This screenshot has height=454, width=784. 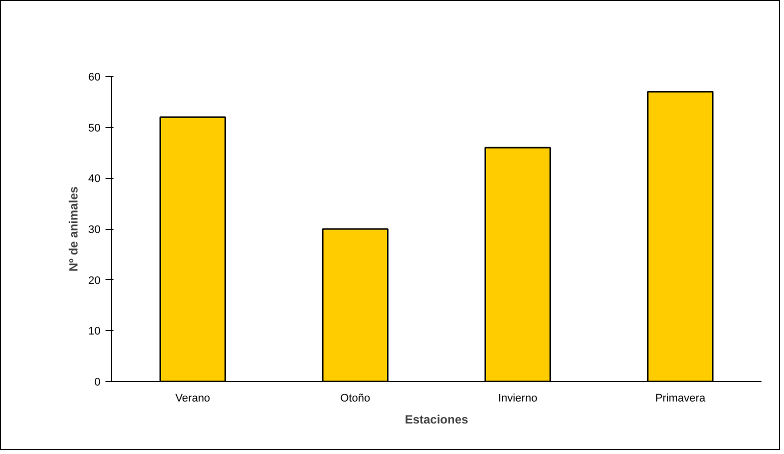 What do you see at coordinates (94, 78) in the screenshot?
I see `y-tick-label: 60` at bounding box center [94, 78].